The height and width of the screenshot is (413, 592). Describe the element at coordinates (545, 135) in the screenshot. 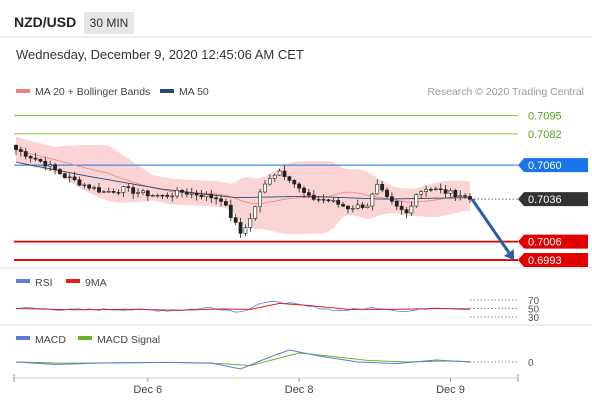

I see `resistance-label: 0.7082` at that location.